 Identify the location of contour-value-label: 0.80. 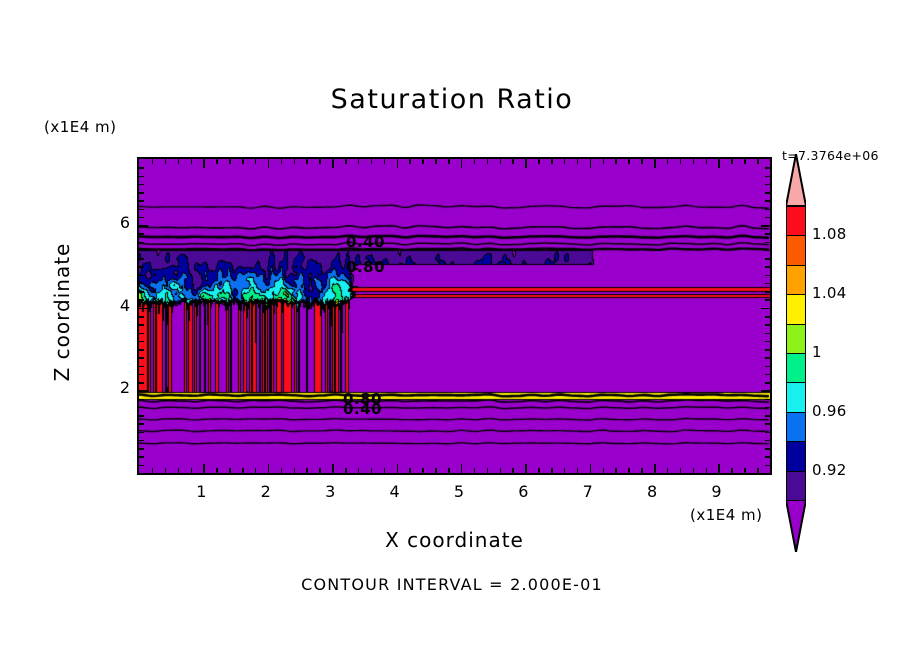
(366, 267).